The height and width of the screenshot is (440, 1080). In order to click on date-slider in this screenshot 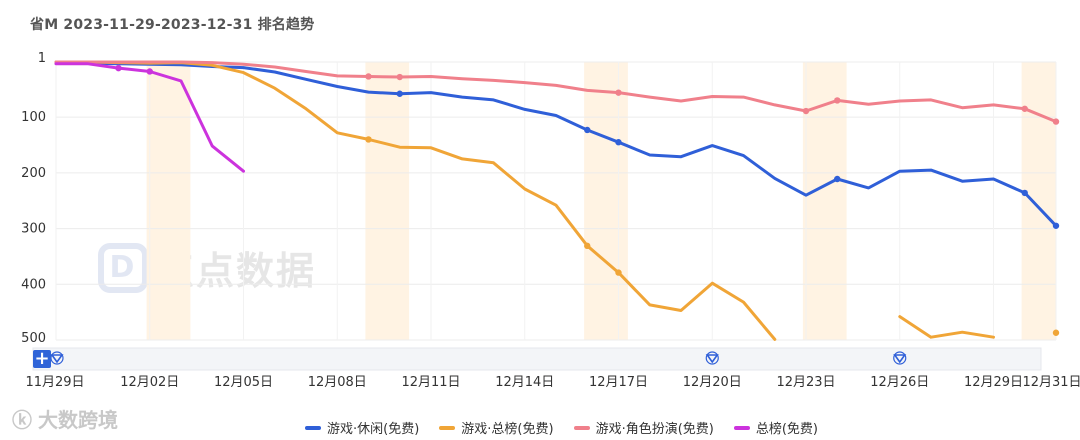, I will do `click(537, 359)`.